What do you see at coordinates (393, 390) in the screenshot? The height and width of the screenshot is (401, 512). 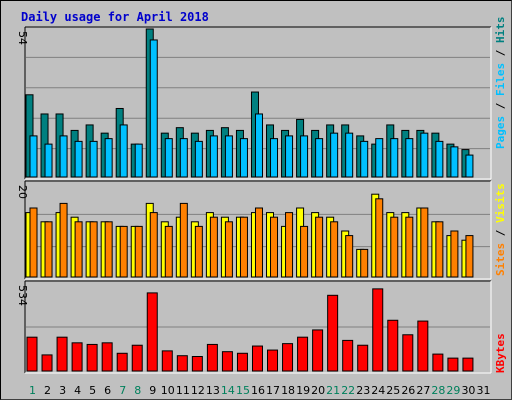 I see `x-tick-label: 25` at bounding box center [393, 390].